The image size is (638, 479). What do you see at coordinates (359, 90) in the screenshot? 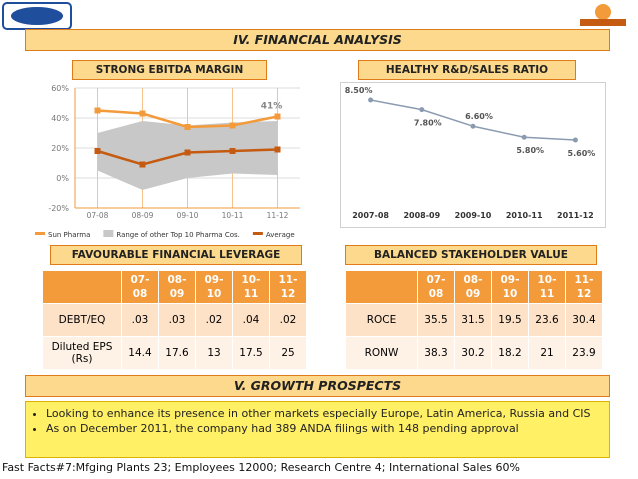
I see `data-label: 8.50%` at bounding box center [359, 90].